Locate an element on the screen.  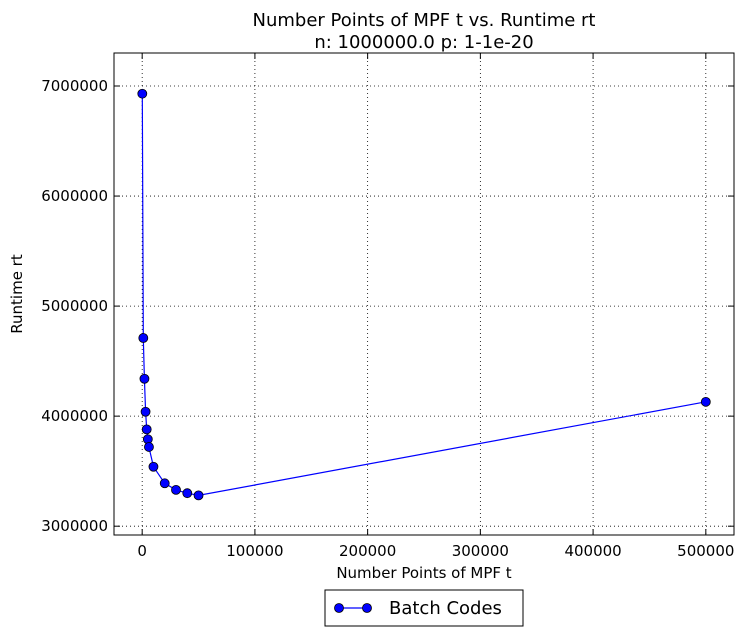
legend-marker-end is located at coordinates (367, 608).